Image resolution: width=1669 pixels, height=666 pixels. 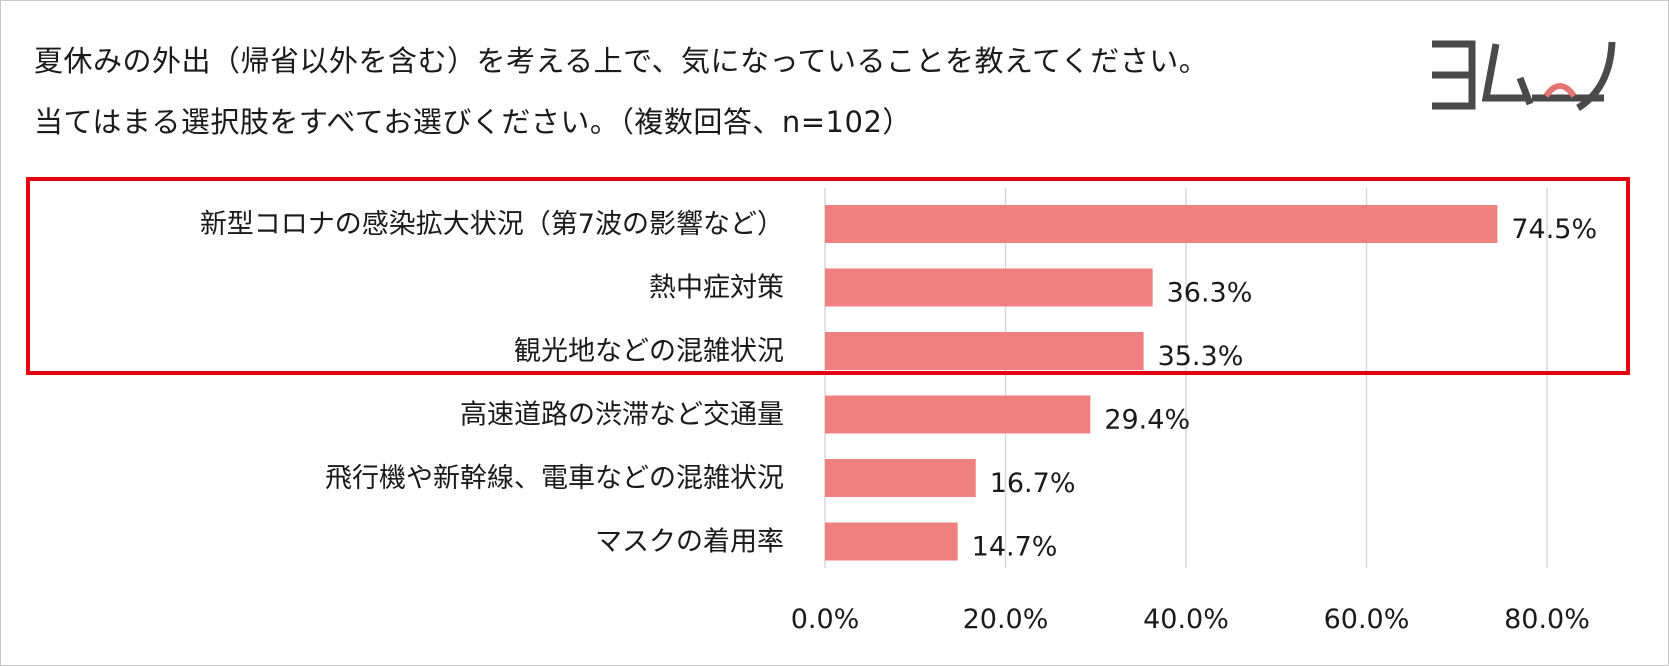 What do you see at coordinates (622, 415) in the screenshot?
I see `category-label: 高速道路の渋滞など交通量` at bounding box center [622, 415].